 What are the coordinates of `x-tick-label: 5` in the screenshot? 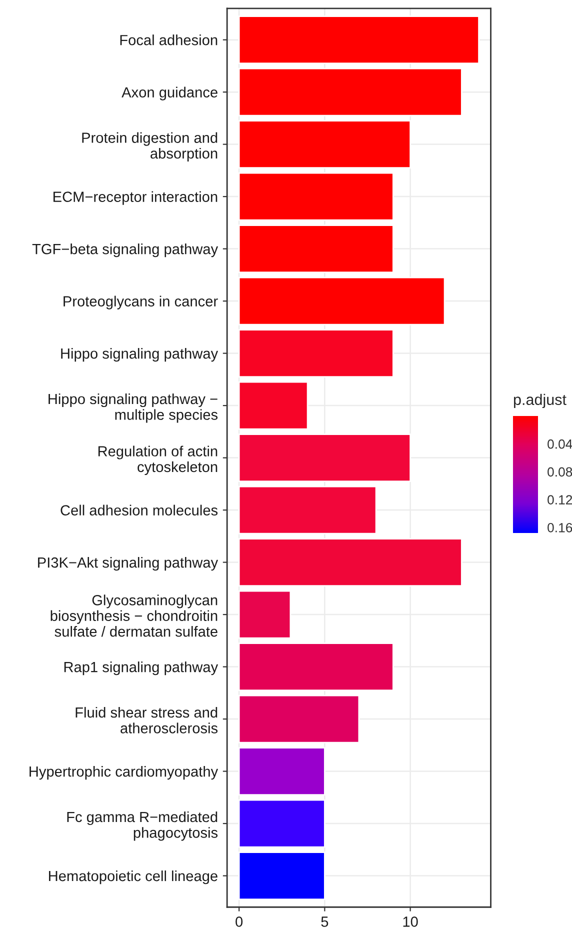 It's located at (324, 921).